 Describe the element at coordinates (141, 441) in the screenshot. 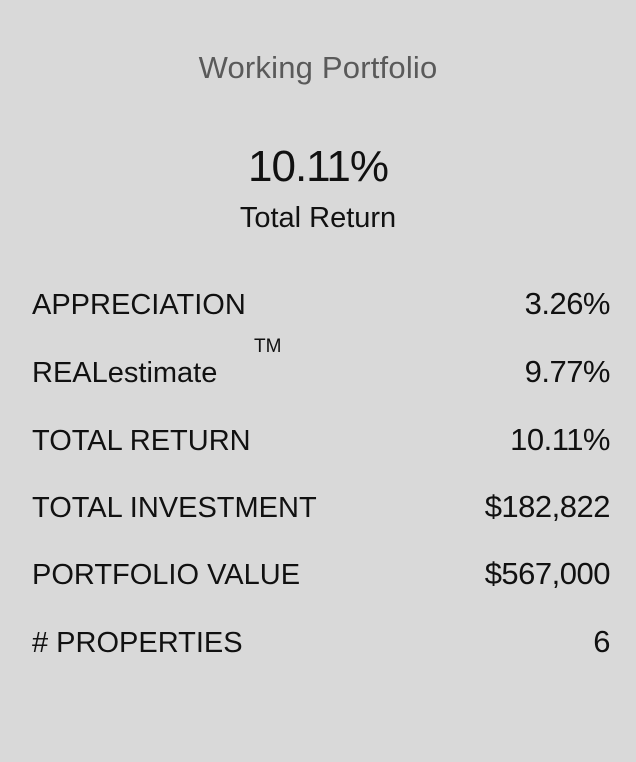

I see `metric-label: TOTAL RETURN` at that location.